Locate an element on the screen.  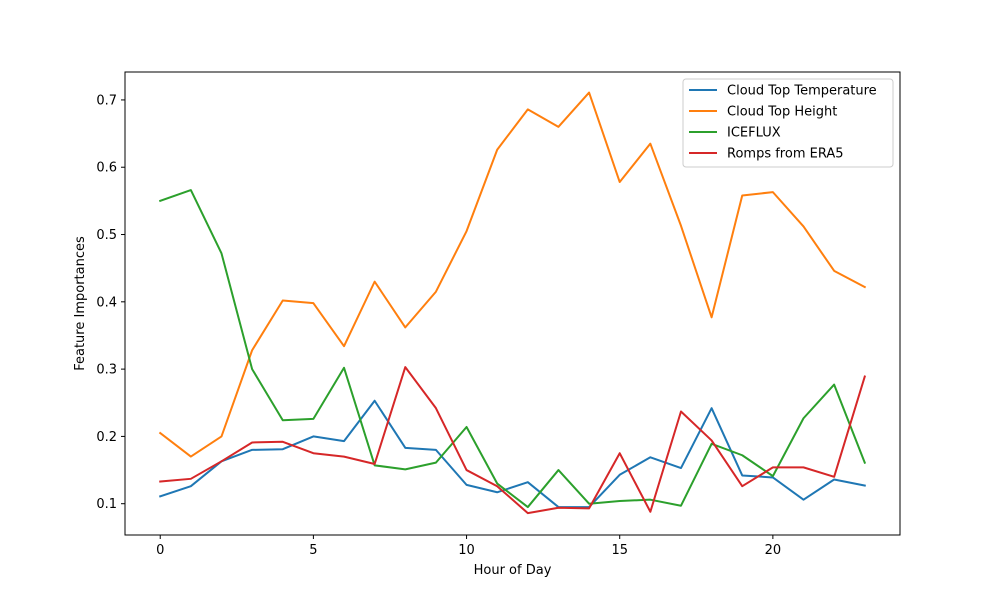
y-tick-label: 0.5 is located at coordinates (106, 235).